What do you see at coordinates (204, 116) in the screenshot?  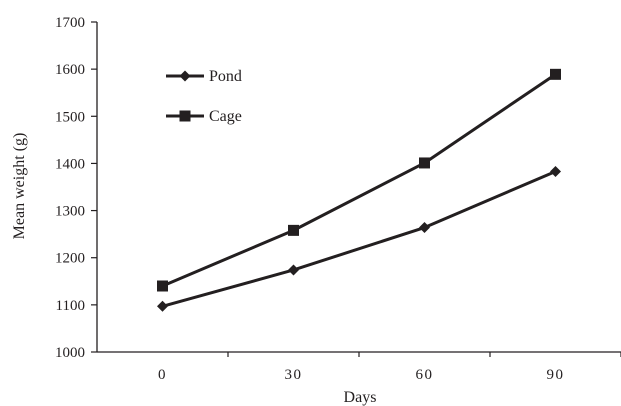 I see `legend-item-cage: Cage` at bounding box center [204, 116].